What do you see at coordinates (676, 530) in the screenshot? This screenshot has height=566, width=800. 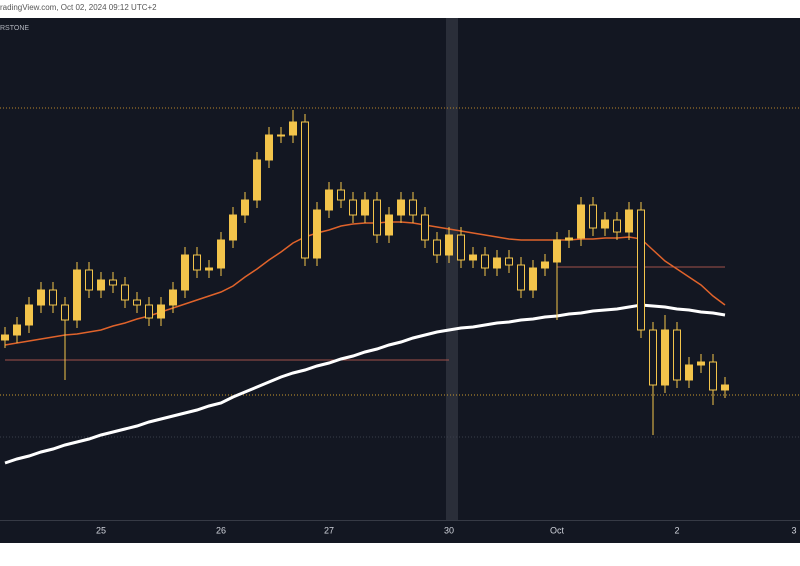 I see `x-tick-label: 2` at bounding box center [676, 530].